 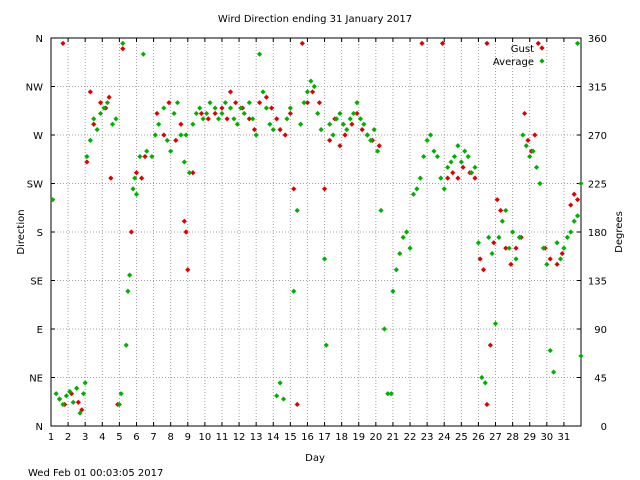 I want to click on x-tick-label: 14, so click(x=273, y=437).